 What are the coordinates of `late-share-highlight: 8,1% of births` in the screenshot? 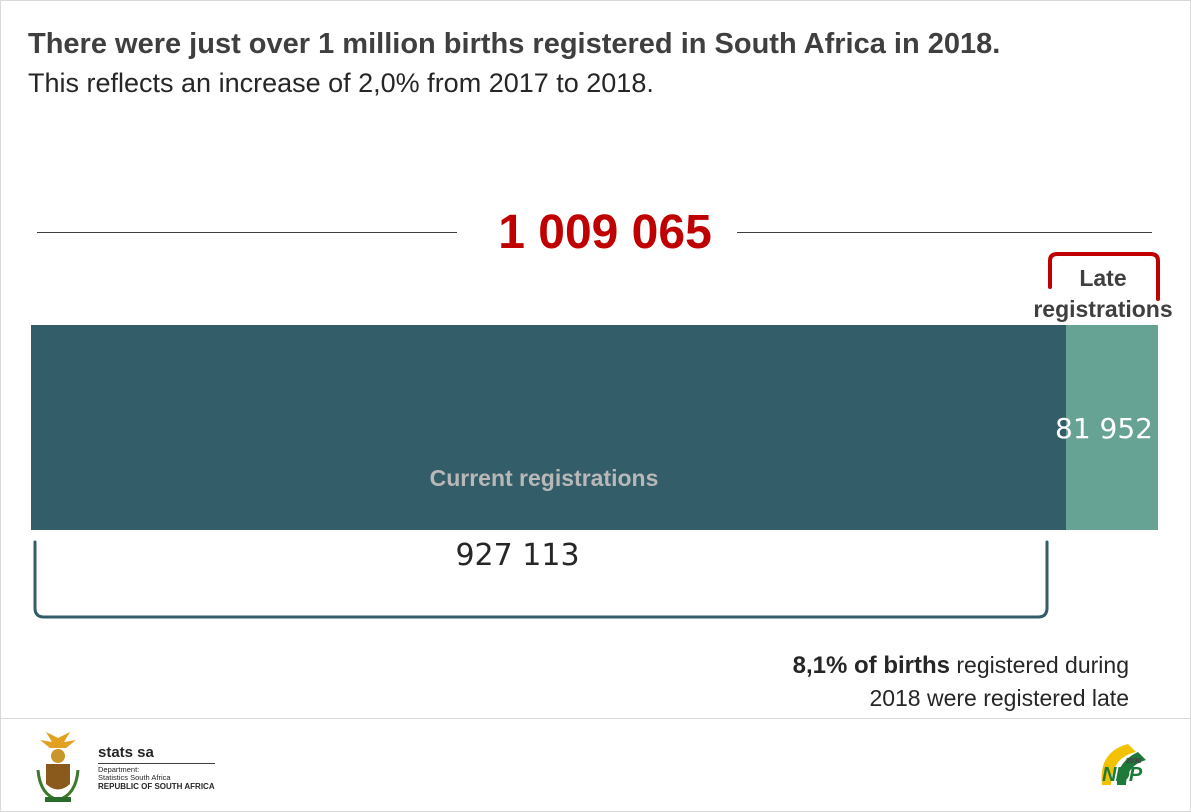 It's located at (871, 665).